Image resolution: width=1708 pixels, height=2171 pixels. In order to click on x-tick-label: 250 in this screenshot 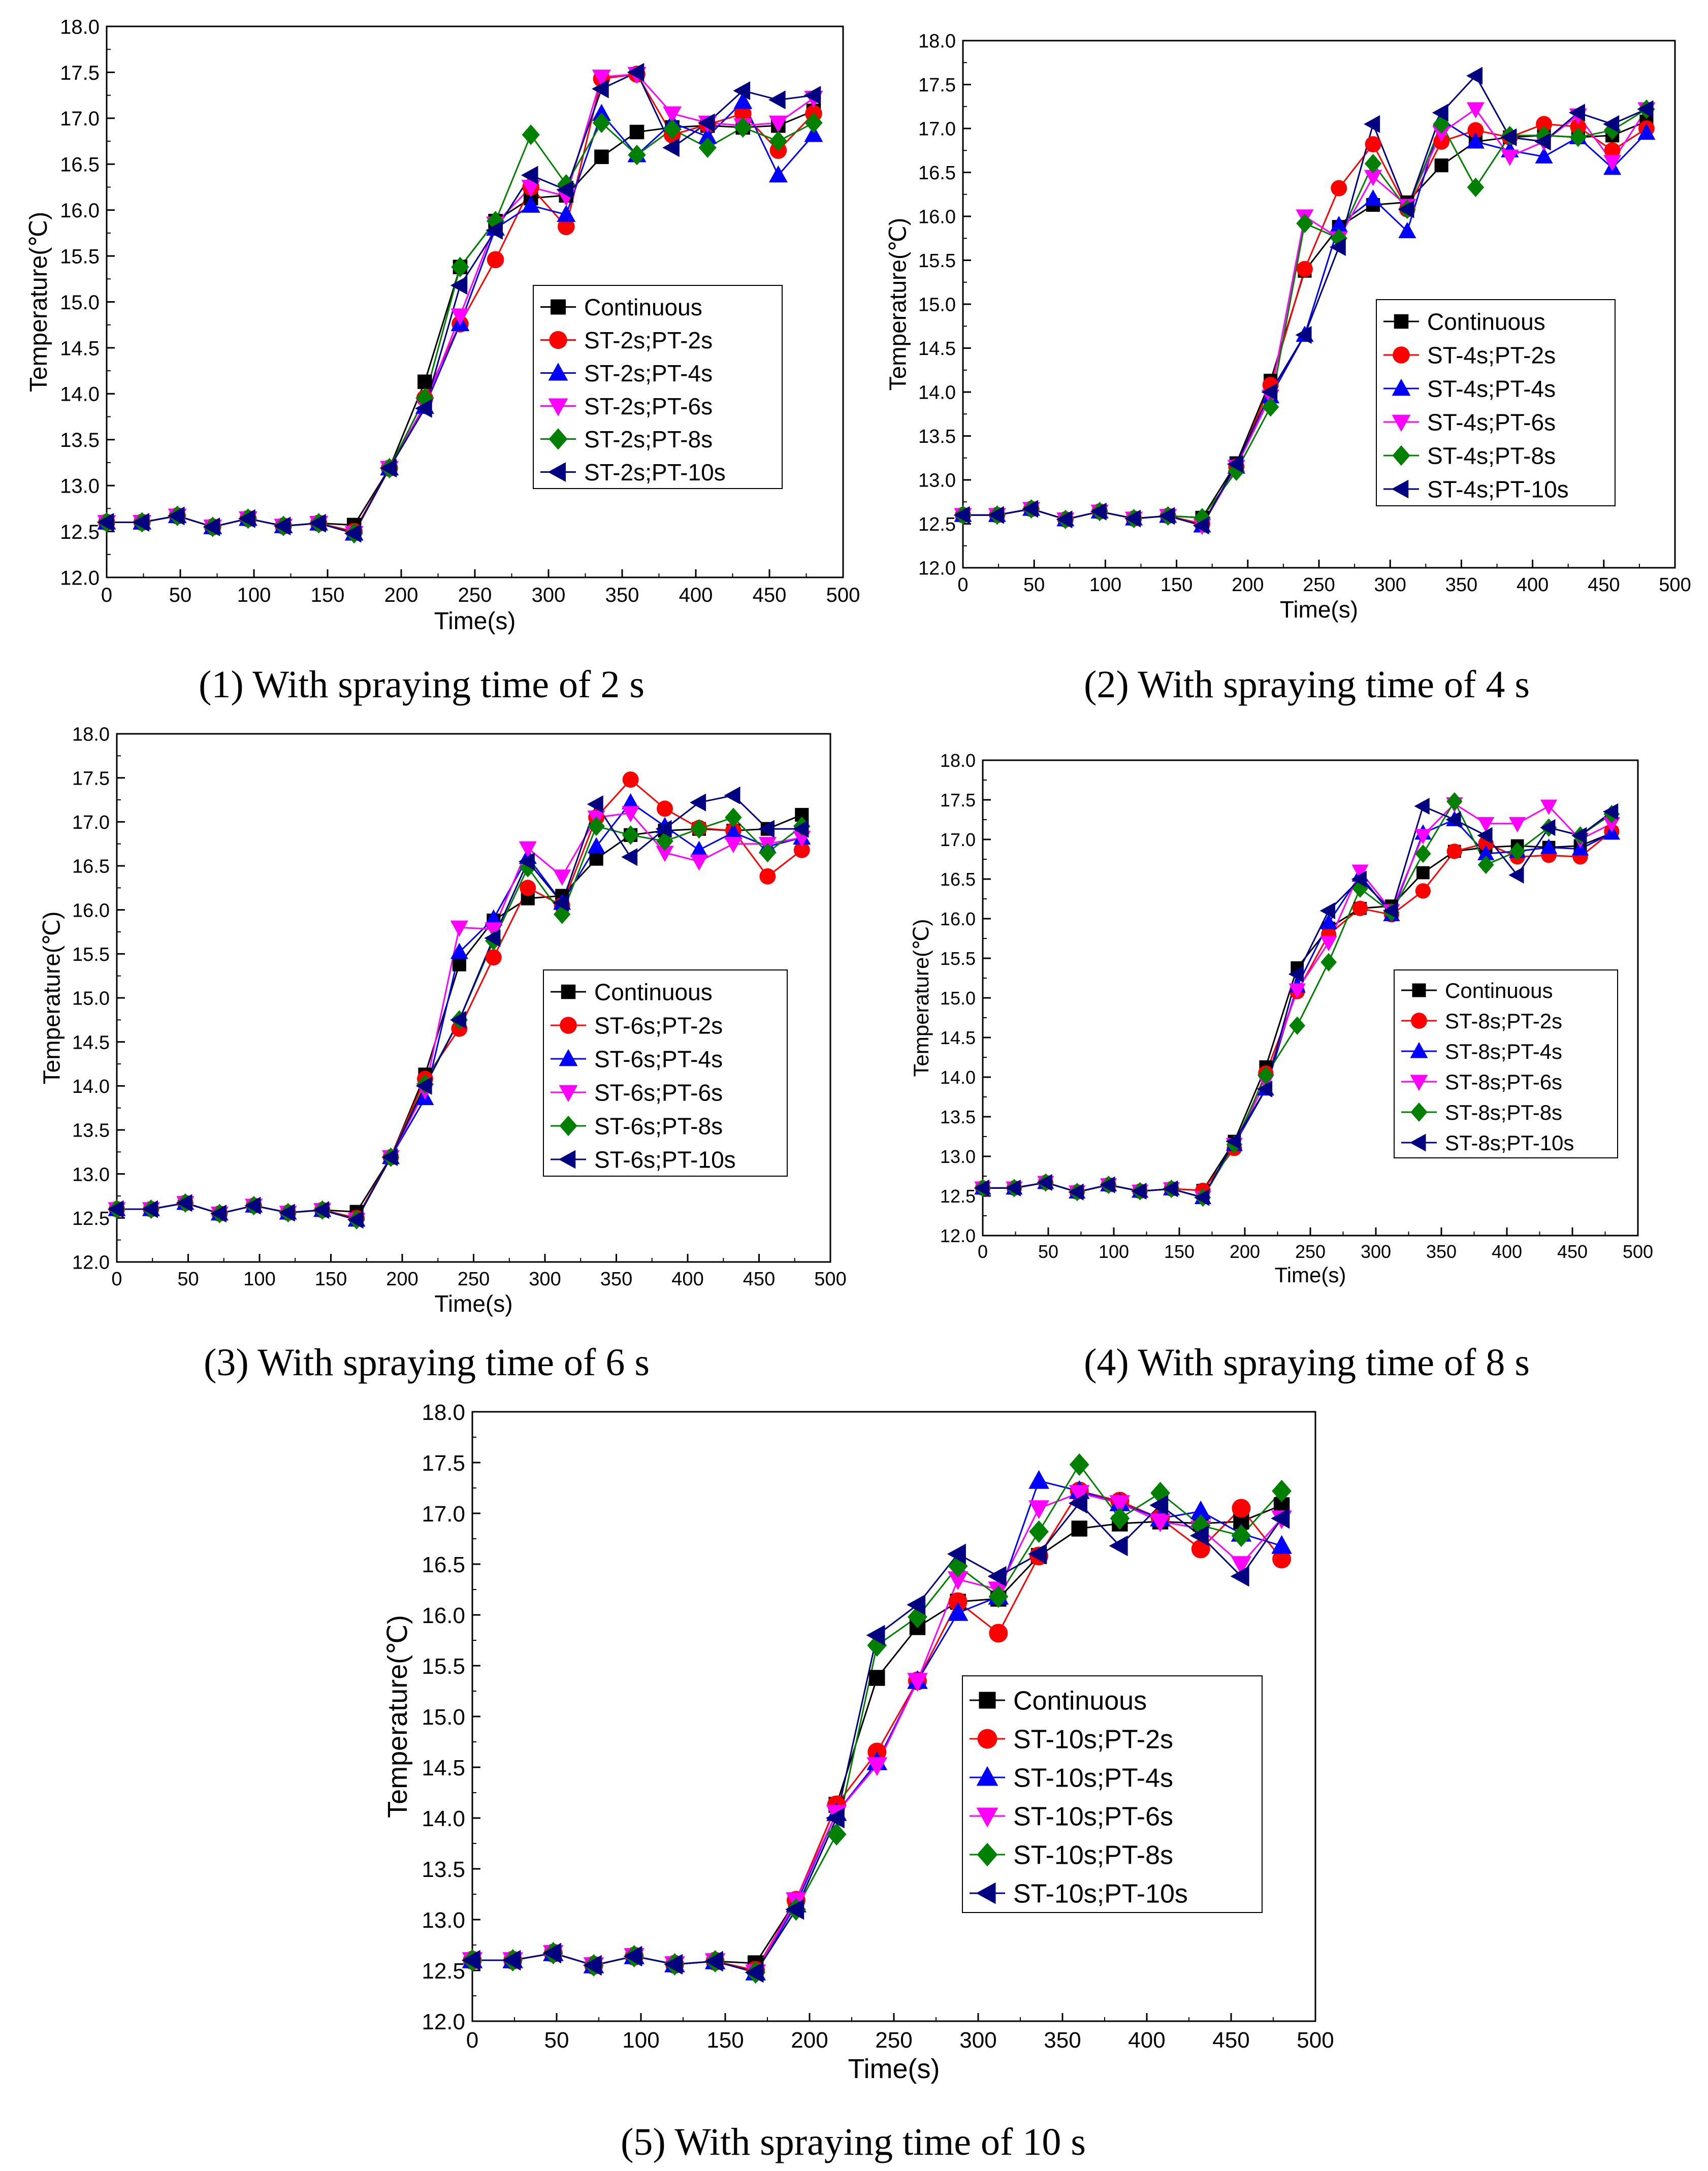, I will do `click(893, 2040)`.